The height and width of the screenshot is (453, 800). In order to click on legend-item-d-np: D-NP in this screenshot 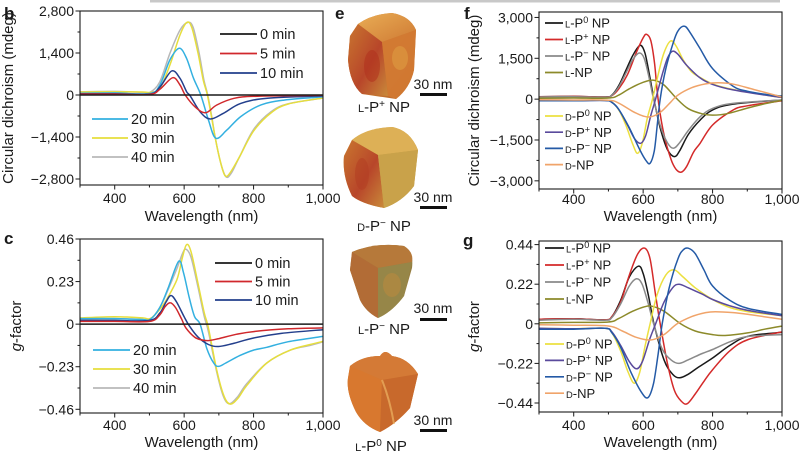, I will do `click(569, 164)`.